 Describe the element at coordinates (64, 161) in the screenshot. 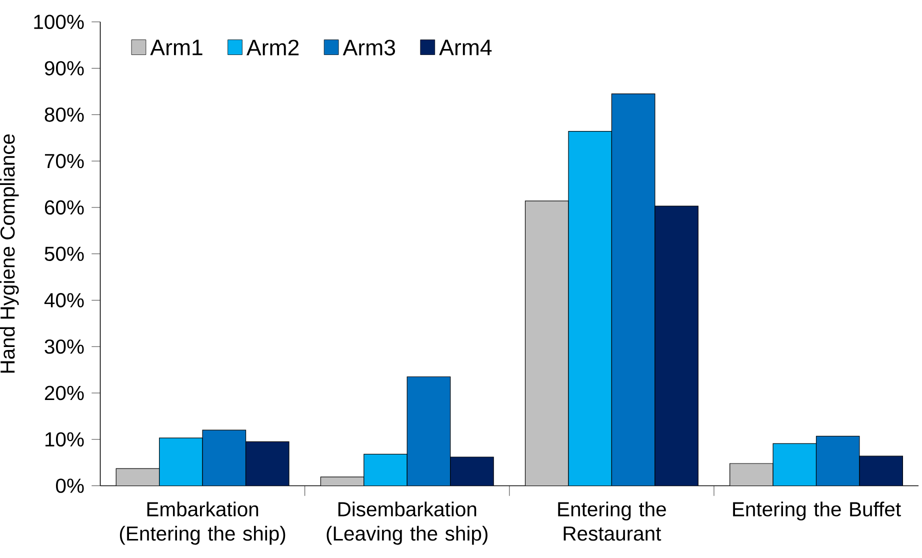

I see `y-tick-label: 70%` at that location.